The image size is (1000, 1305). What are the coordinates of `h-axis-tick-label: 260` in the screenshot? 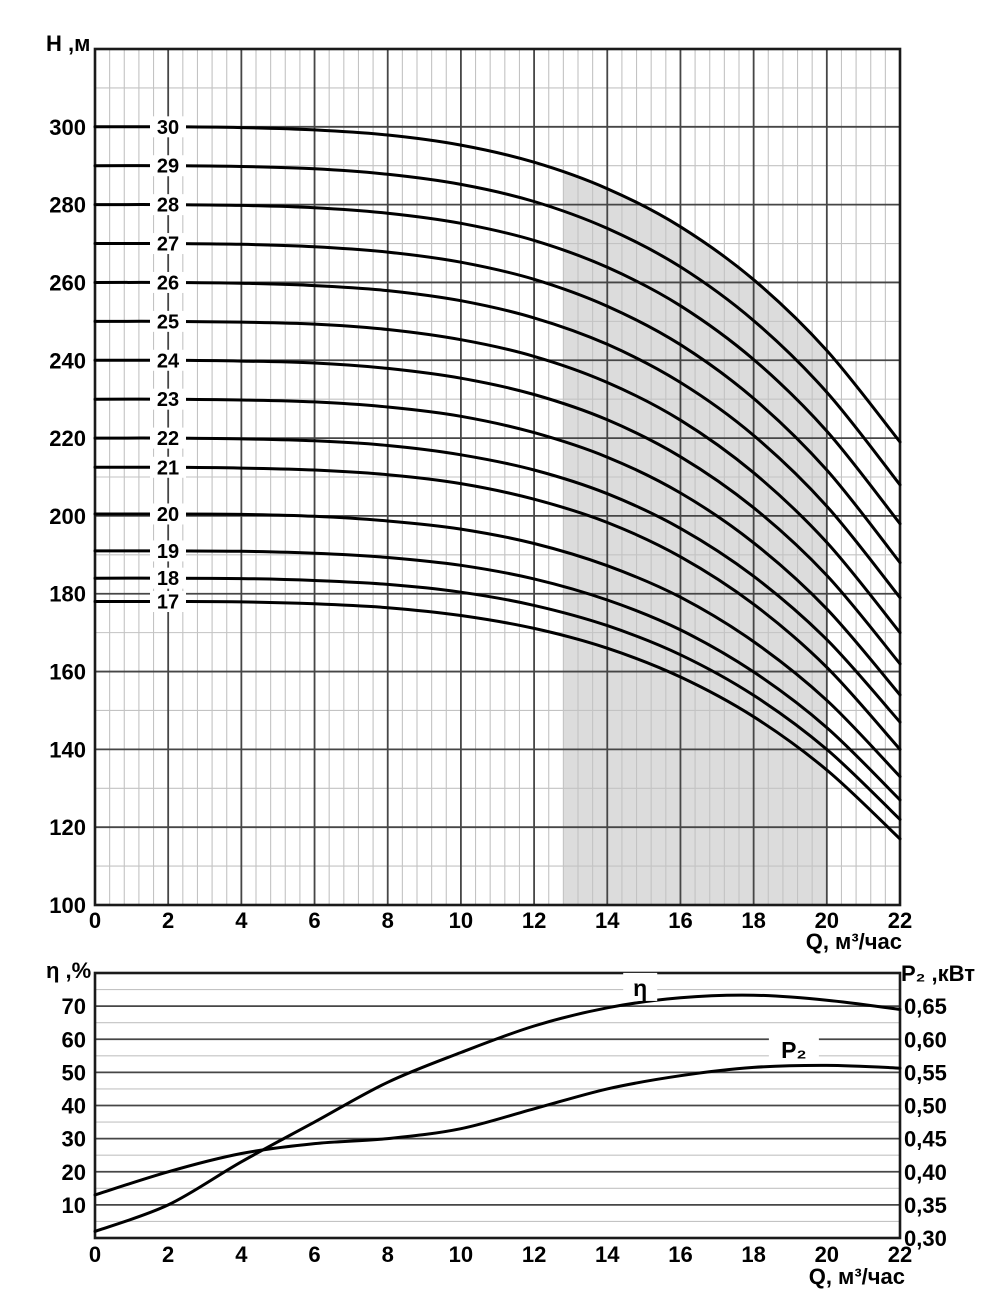 It's located at (67, 282).